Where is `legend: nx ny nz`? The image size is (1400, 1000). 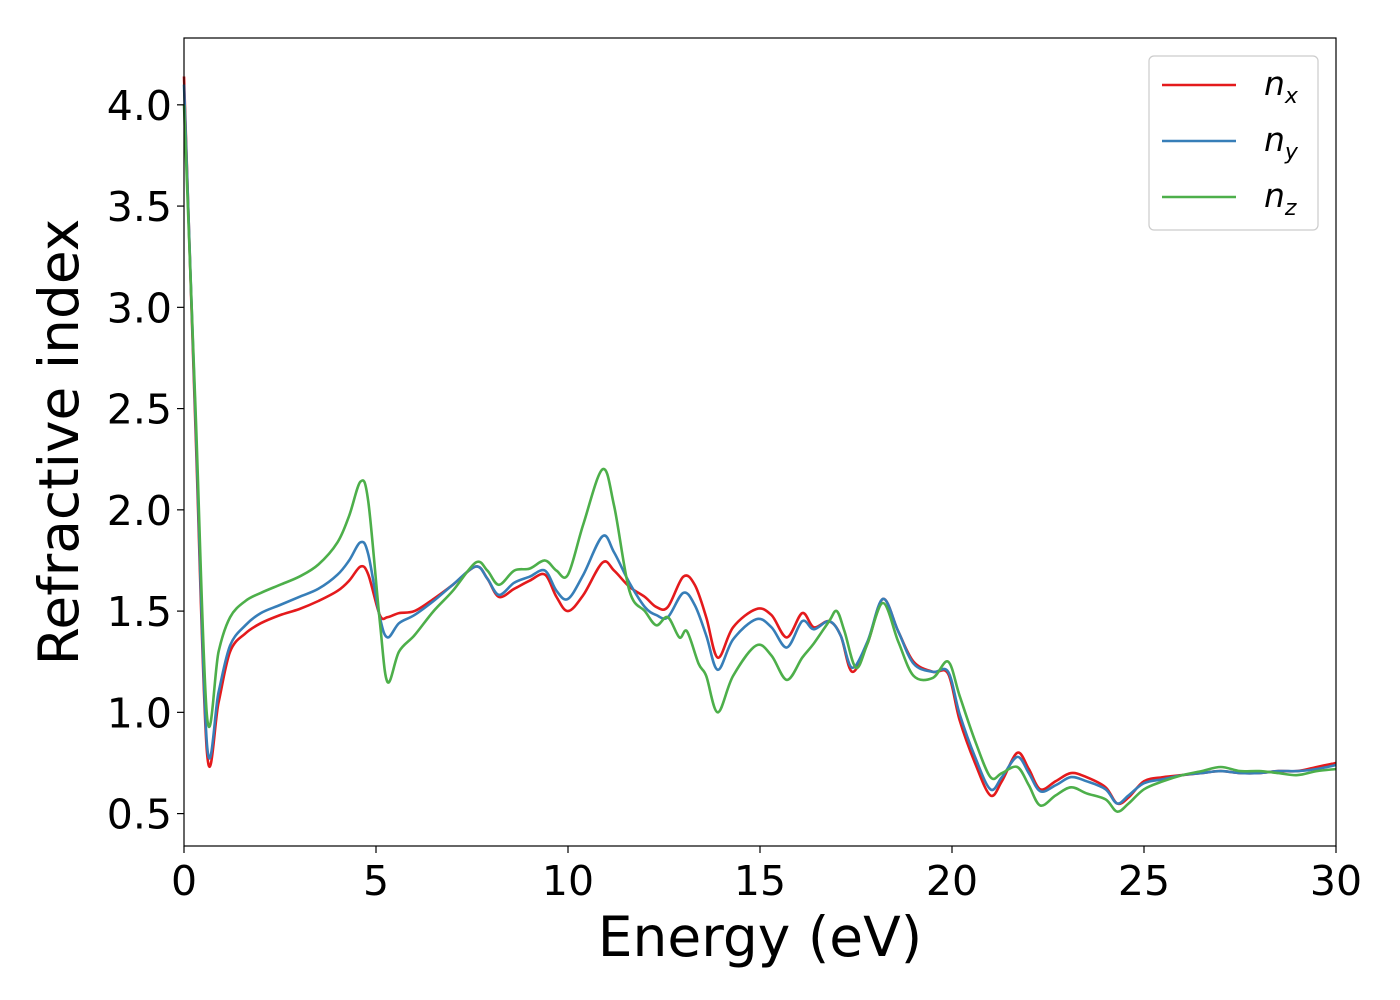 legend: nx ny nz is located at coordinates (1233, 143).